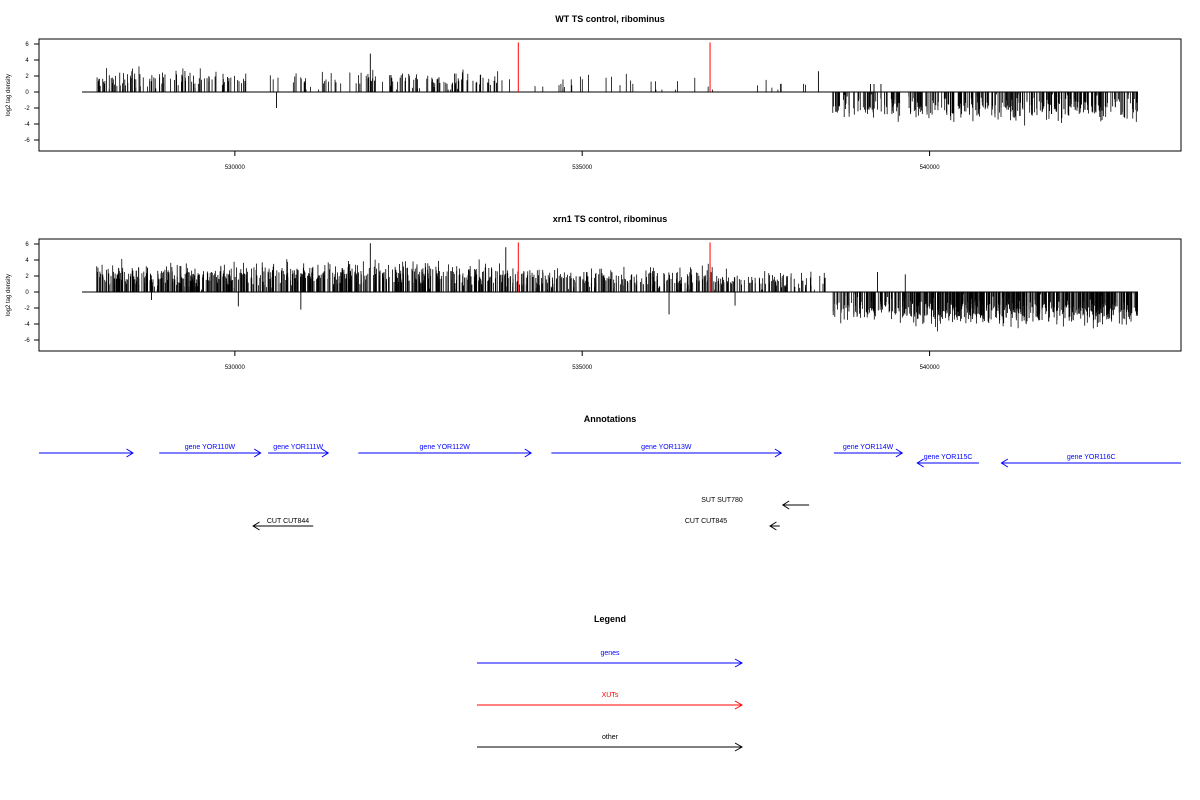 Image resolution: width=1200 pixels, height=800 pixels. What do you see at coordinates (610, 219) in the screenshot?
I see `panel-title: xrn1 TS control, ribominus` at bounding box center [610, 219].